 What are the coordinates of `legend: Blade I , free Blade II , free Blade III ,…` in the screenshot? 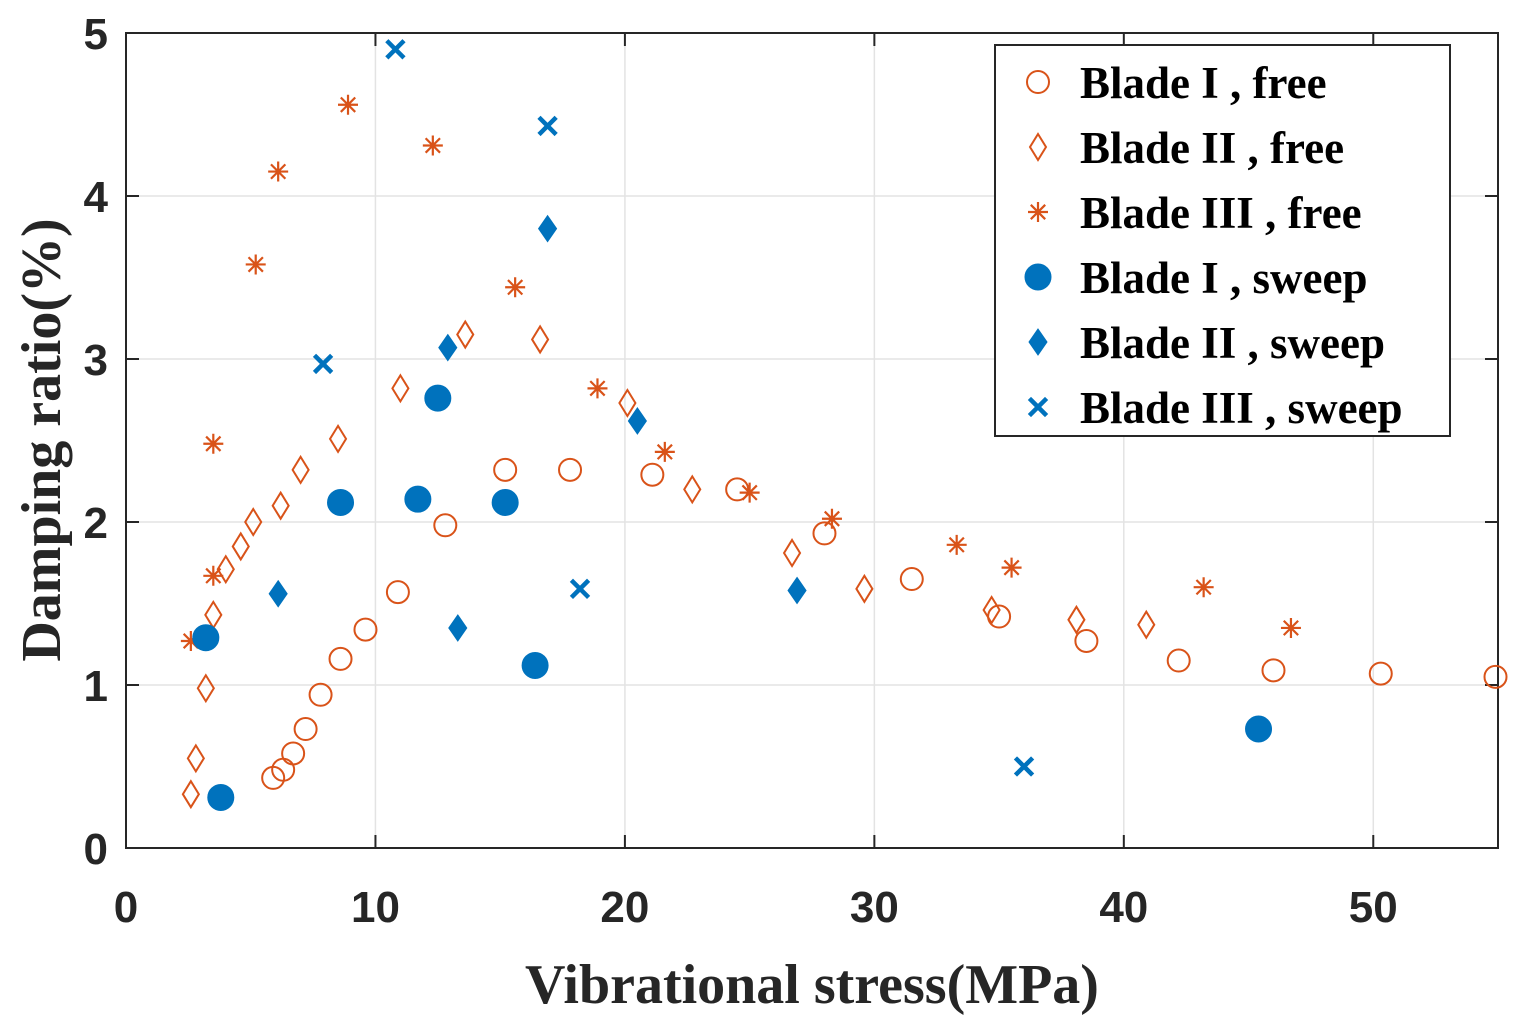 It's located at (1222, 240).